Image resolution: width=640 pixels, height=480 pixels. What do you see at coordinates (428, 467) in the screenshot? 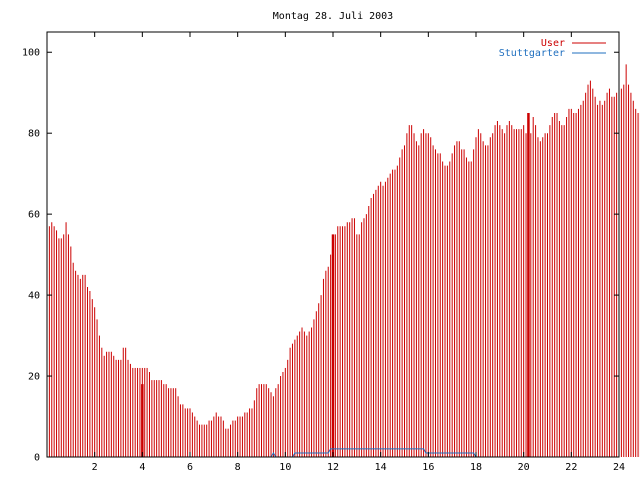
I see `x-tick-label: 16` at bounding box center [428, 467].